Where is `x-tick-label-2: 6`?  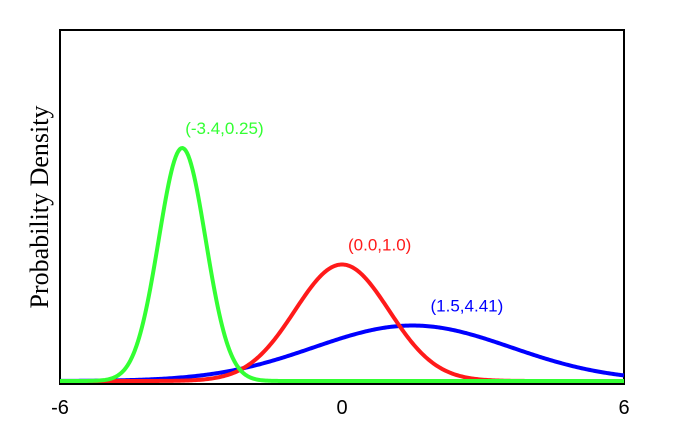
x-tick-label-2: 6 is located at coordinates (623, 408).